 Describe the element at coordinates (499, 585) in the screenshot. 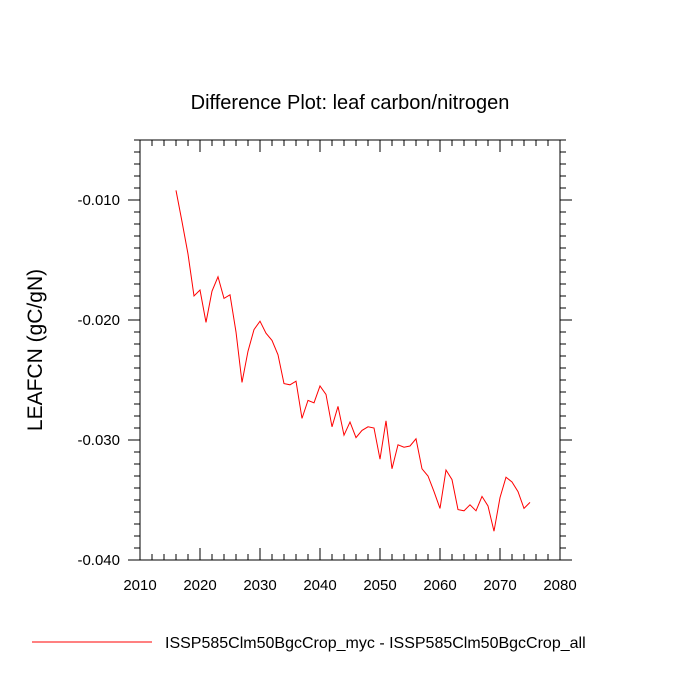

I see `x-tick-label: 2070` at that location.